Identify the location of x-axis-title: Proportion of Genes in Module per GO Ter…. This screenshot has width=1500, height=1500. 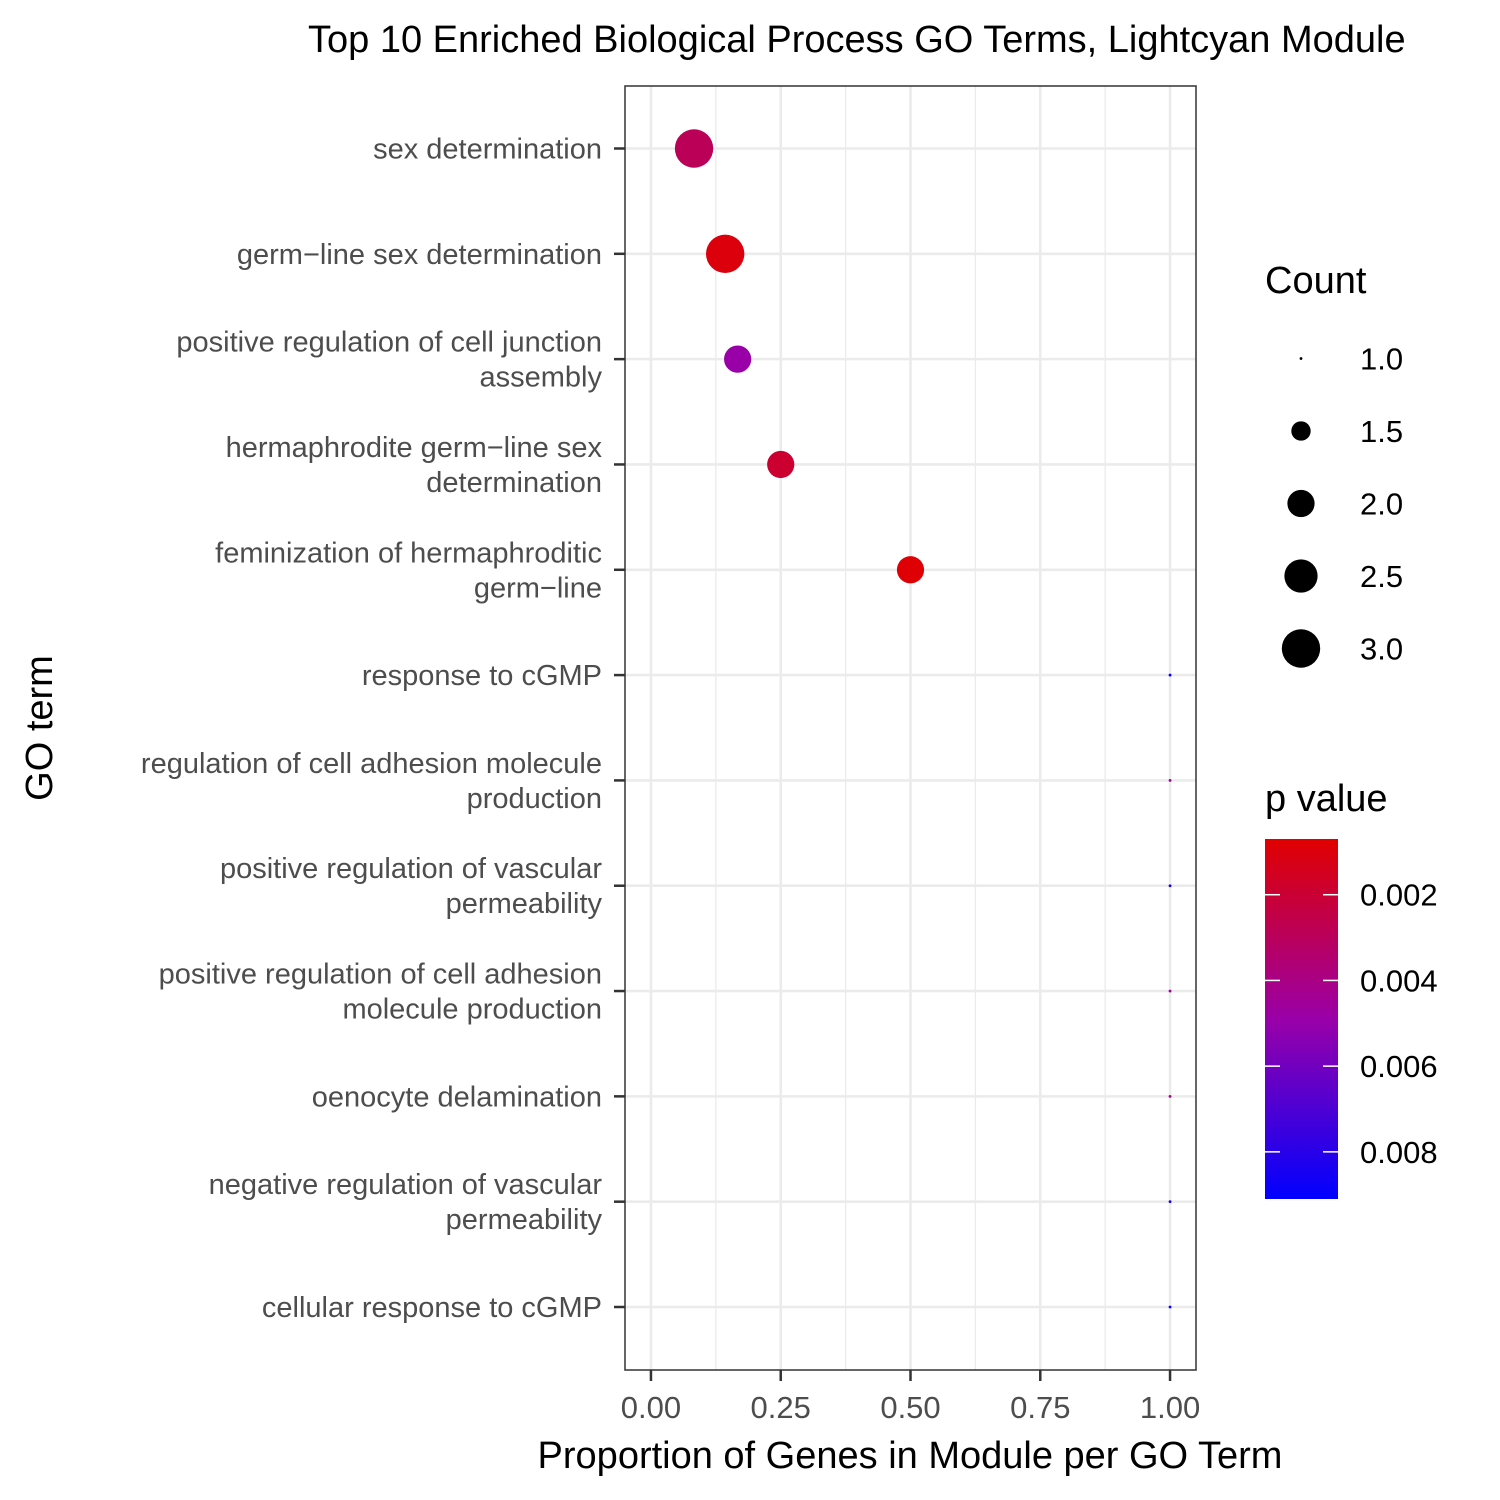
(910, 1456).